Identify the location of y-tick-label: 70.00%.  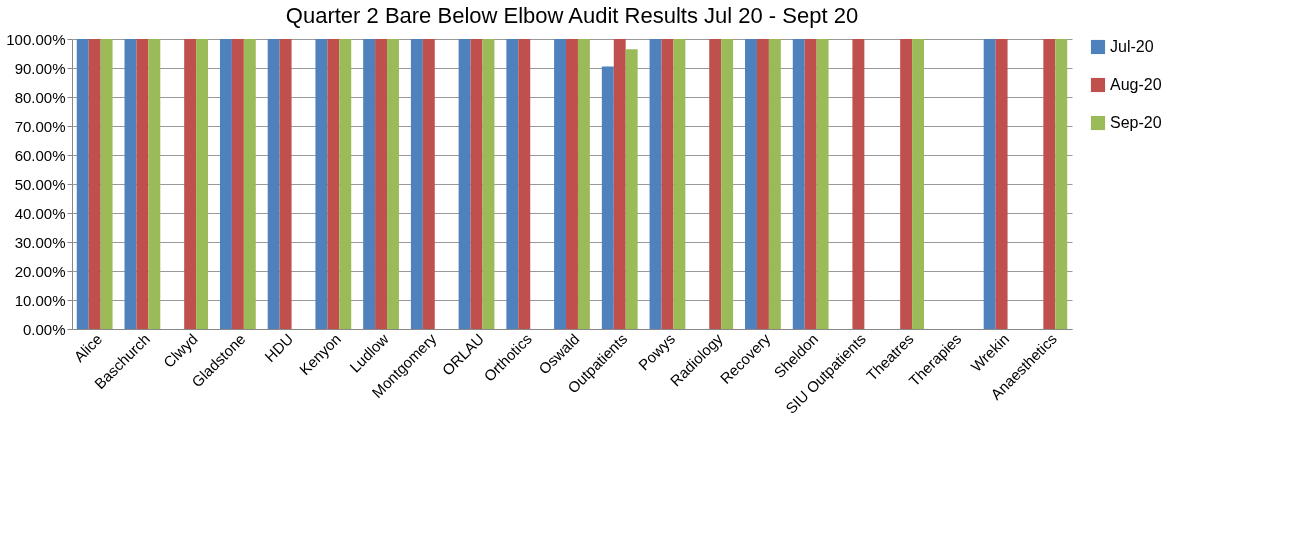
(40, 126).